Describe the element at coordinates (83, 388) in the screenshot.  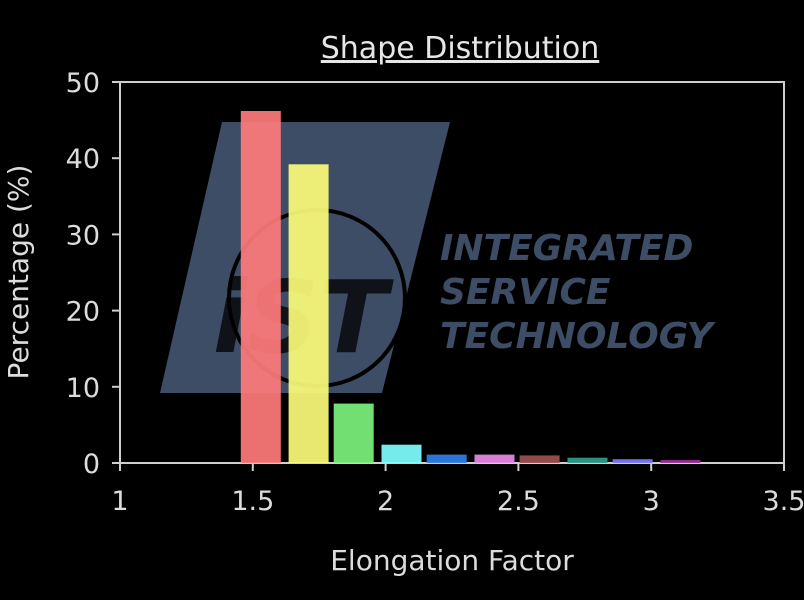
I see `y-tick-label-1: 10` at that location.